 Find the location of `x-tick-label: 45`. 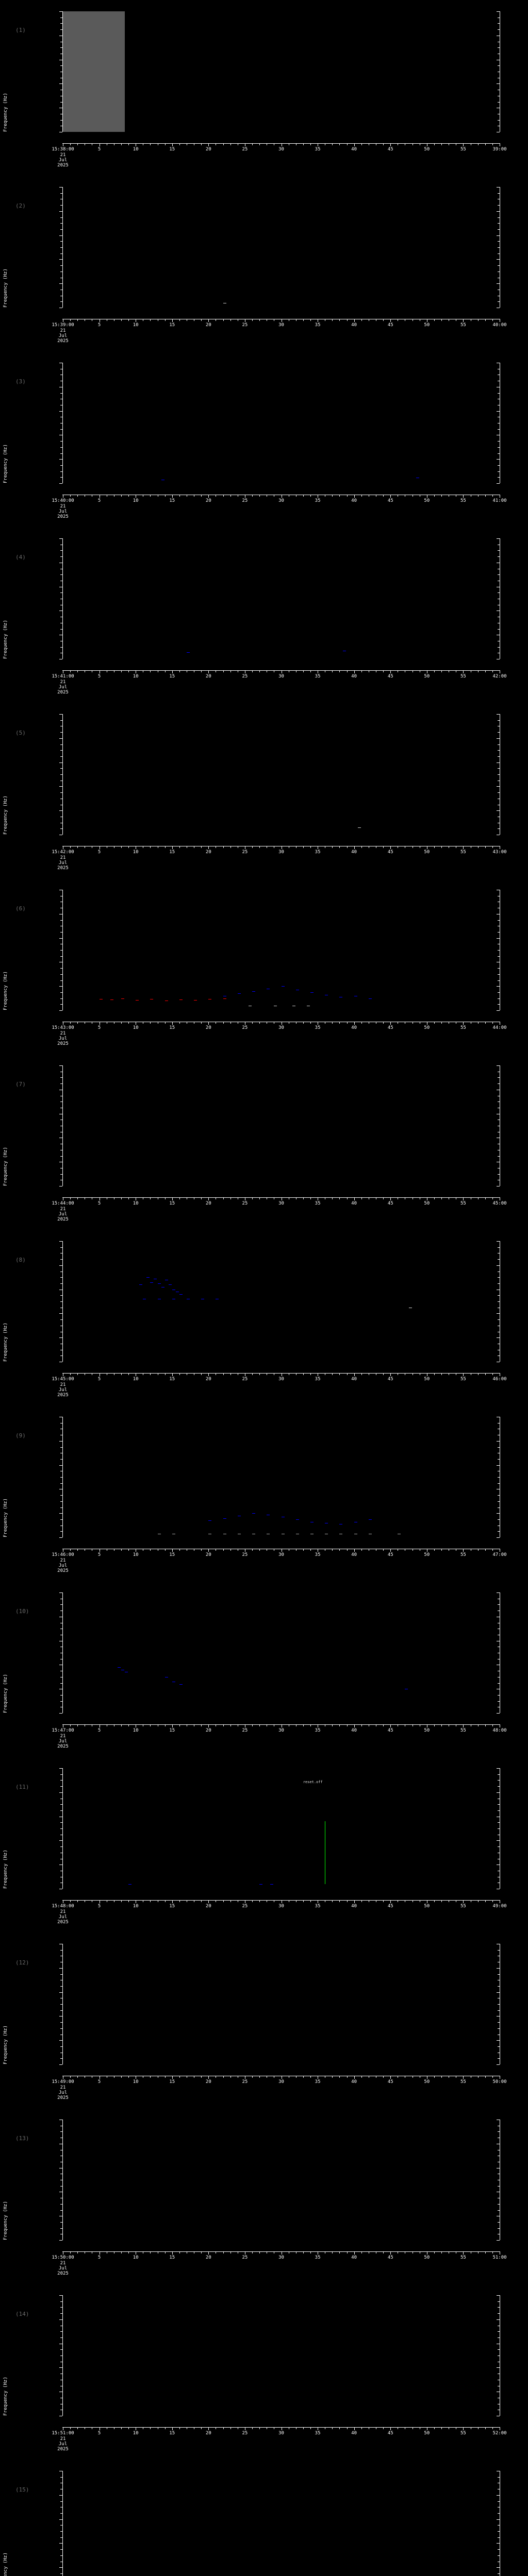

x-tick-label: 45 is located at coordinates (390, 149).